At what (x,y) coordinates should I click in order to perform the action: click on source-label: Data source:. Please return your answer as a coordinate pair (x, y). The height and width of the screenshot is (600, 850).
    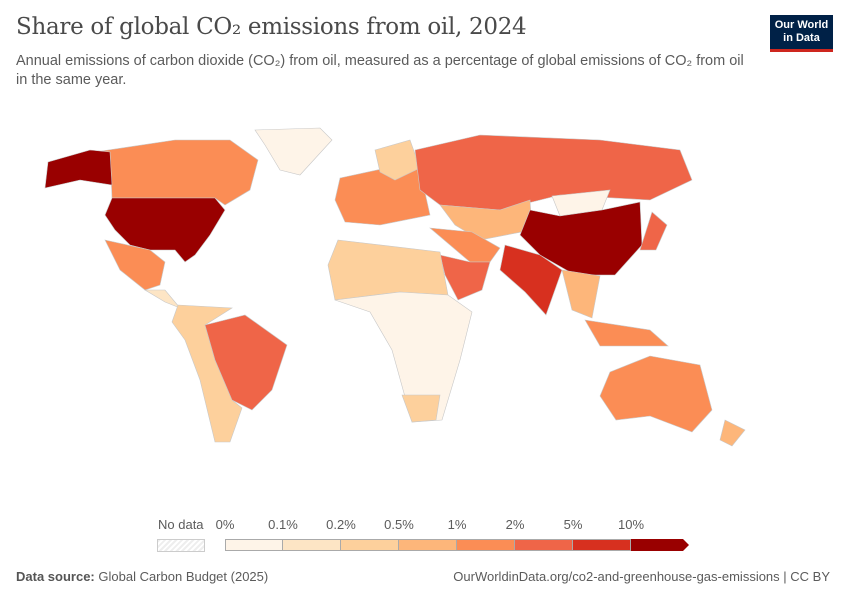
    Looking at the image, I should click on (55, 576).